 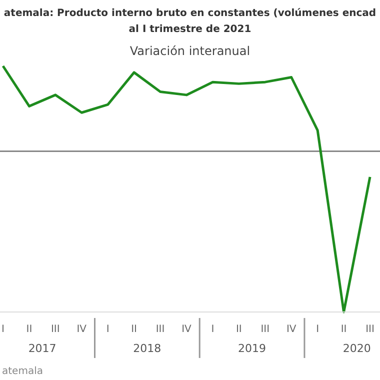 I want to click on text: 2019, so click(x=252, y=348).